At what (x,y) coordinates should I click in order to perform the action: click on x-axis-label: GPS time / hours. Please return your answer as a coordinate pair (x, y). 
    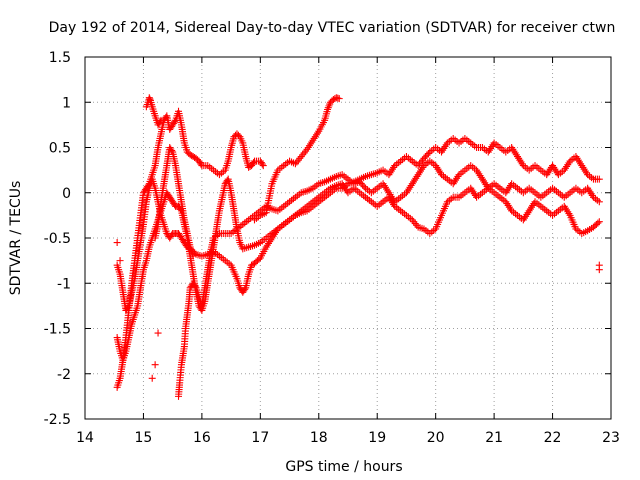
    Looking at the image, I should click on (343, 467).